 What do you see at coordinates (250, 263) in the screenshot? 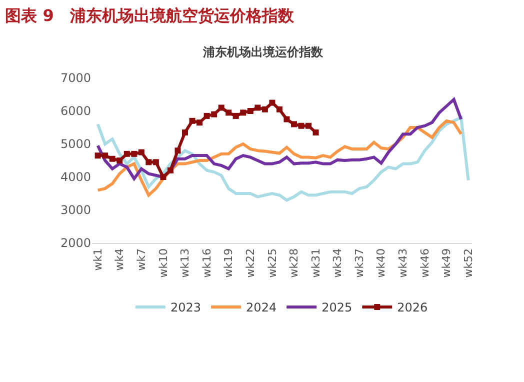
I see `x-tick-label: wk22` at bounding box center [250, 263].